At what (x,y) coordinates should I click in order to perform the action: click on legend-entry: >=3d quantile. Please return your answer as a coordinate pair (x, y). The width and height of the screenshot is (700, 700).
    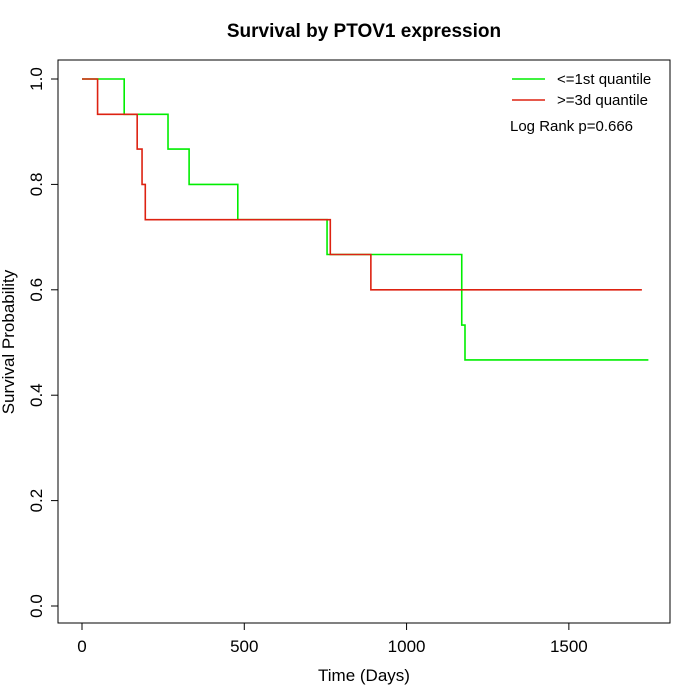
    Looking at the image, I should click on (602, 100).